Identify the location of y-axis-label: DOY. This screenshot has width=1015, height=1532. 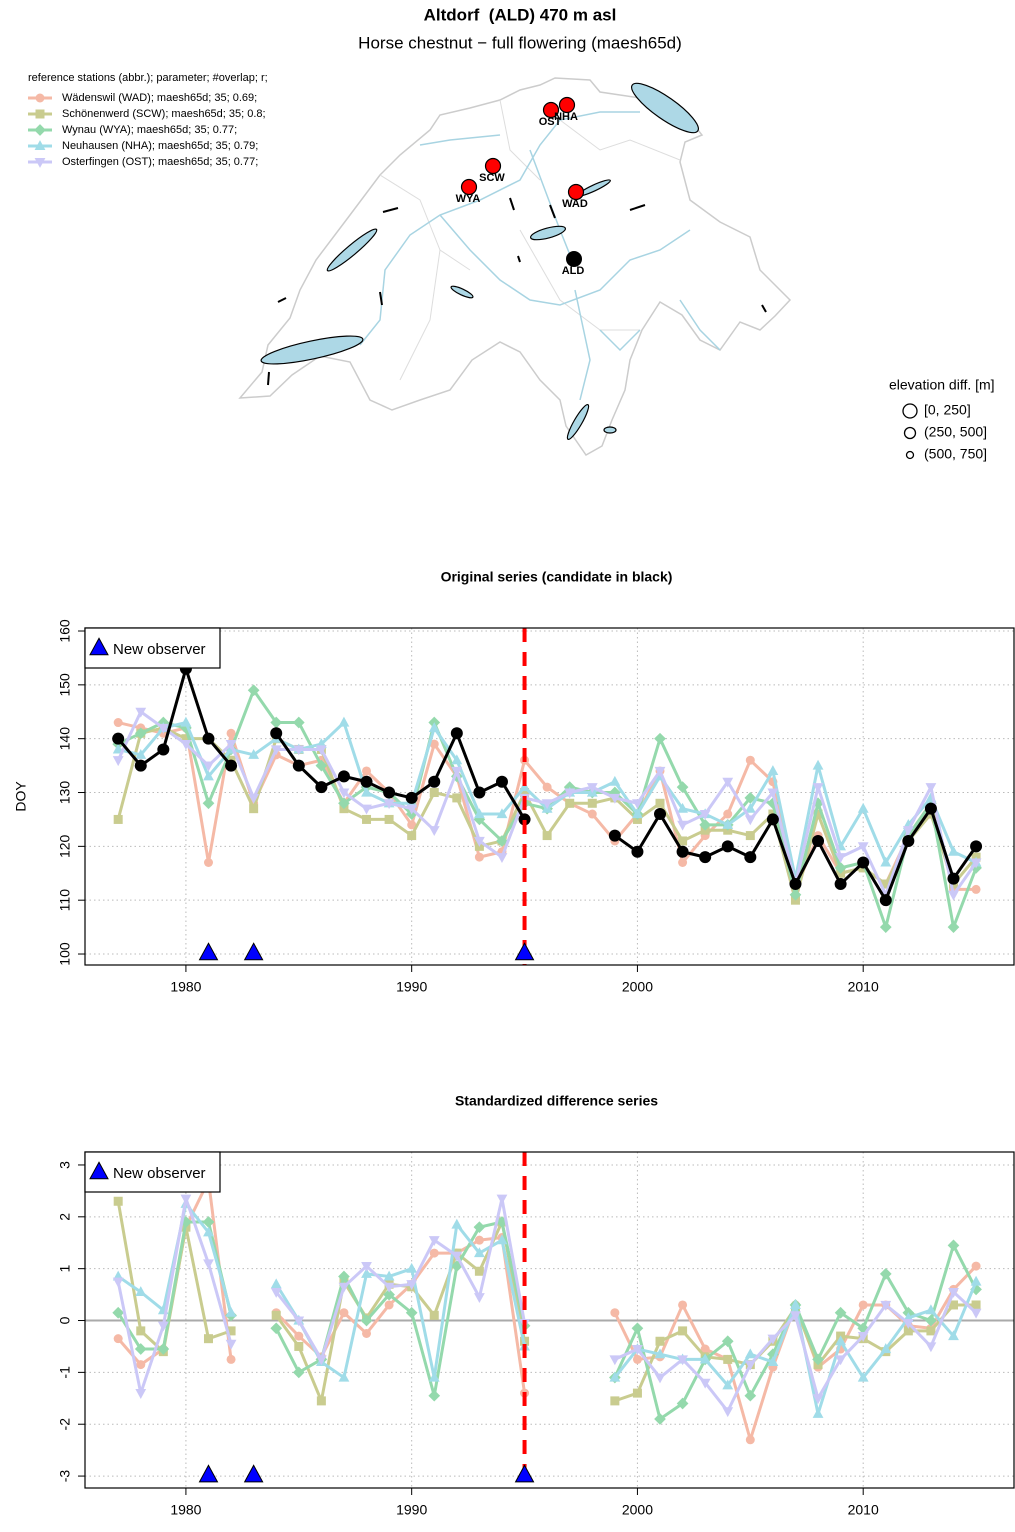
(21, 796).